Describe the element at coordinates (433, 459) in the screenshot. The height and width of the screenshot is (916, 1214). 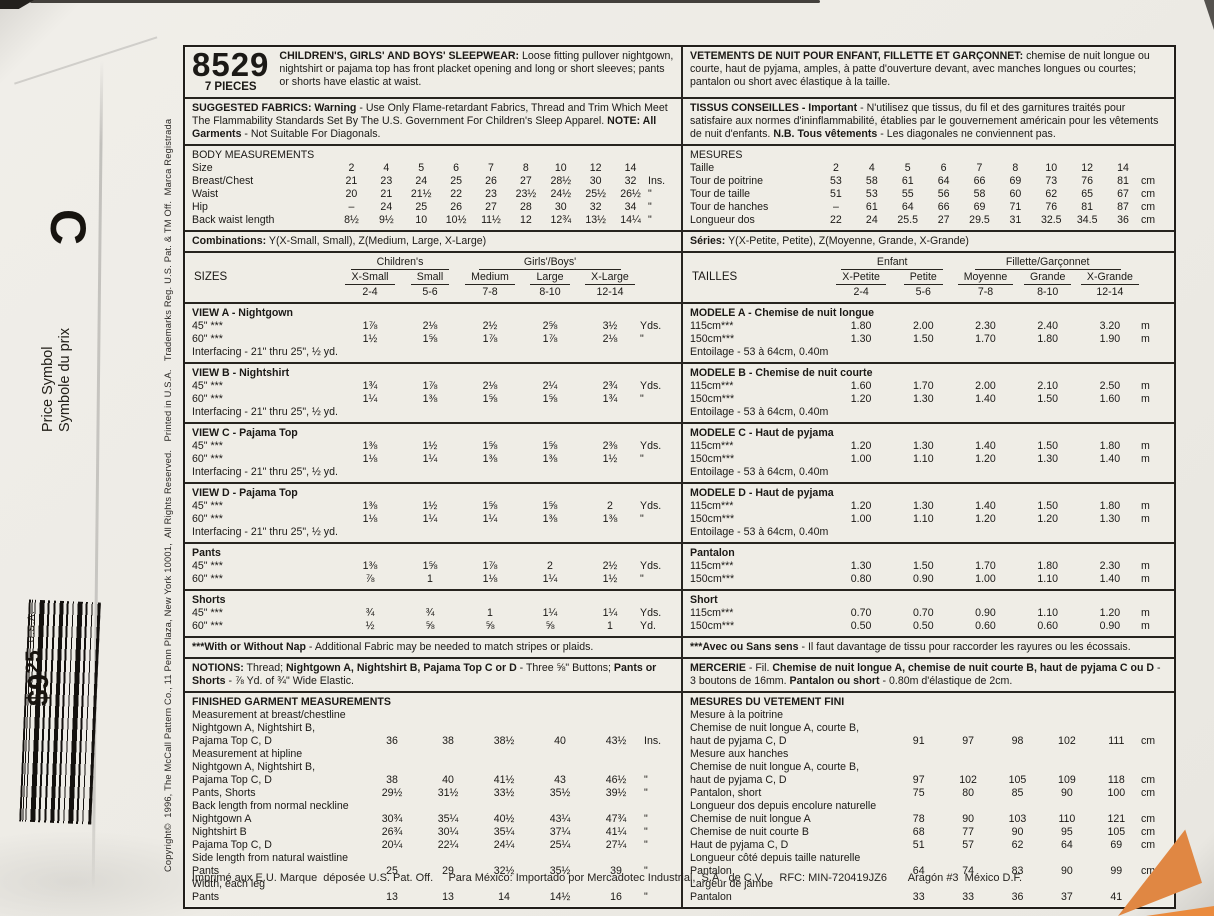
I see `yardage-row: 60" *** 1⅛ 1¼ 1⅜ 1⅜ 1½ "` at that location.